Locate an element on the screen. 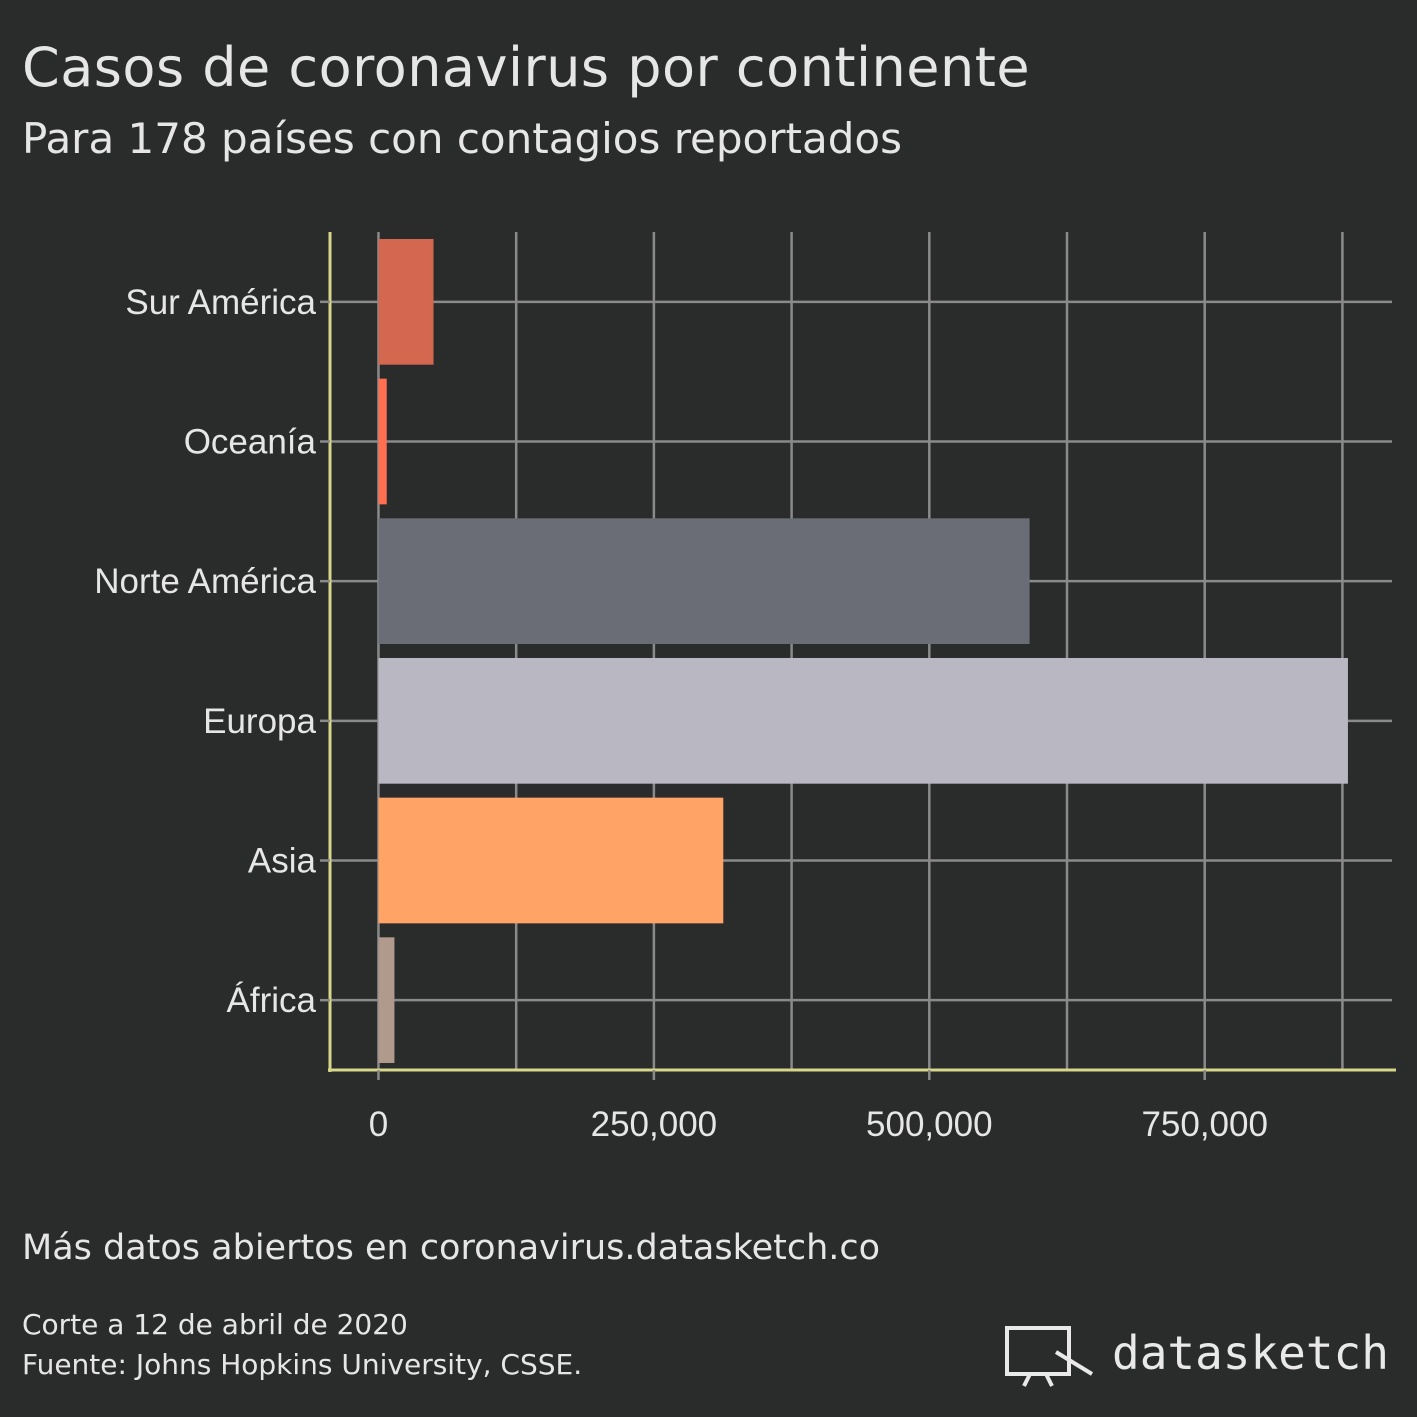 The height and width of the screenshot is (1417, 1417). y-tick-label: Europa is located at coordinates (259, 721).